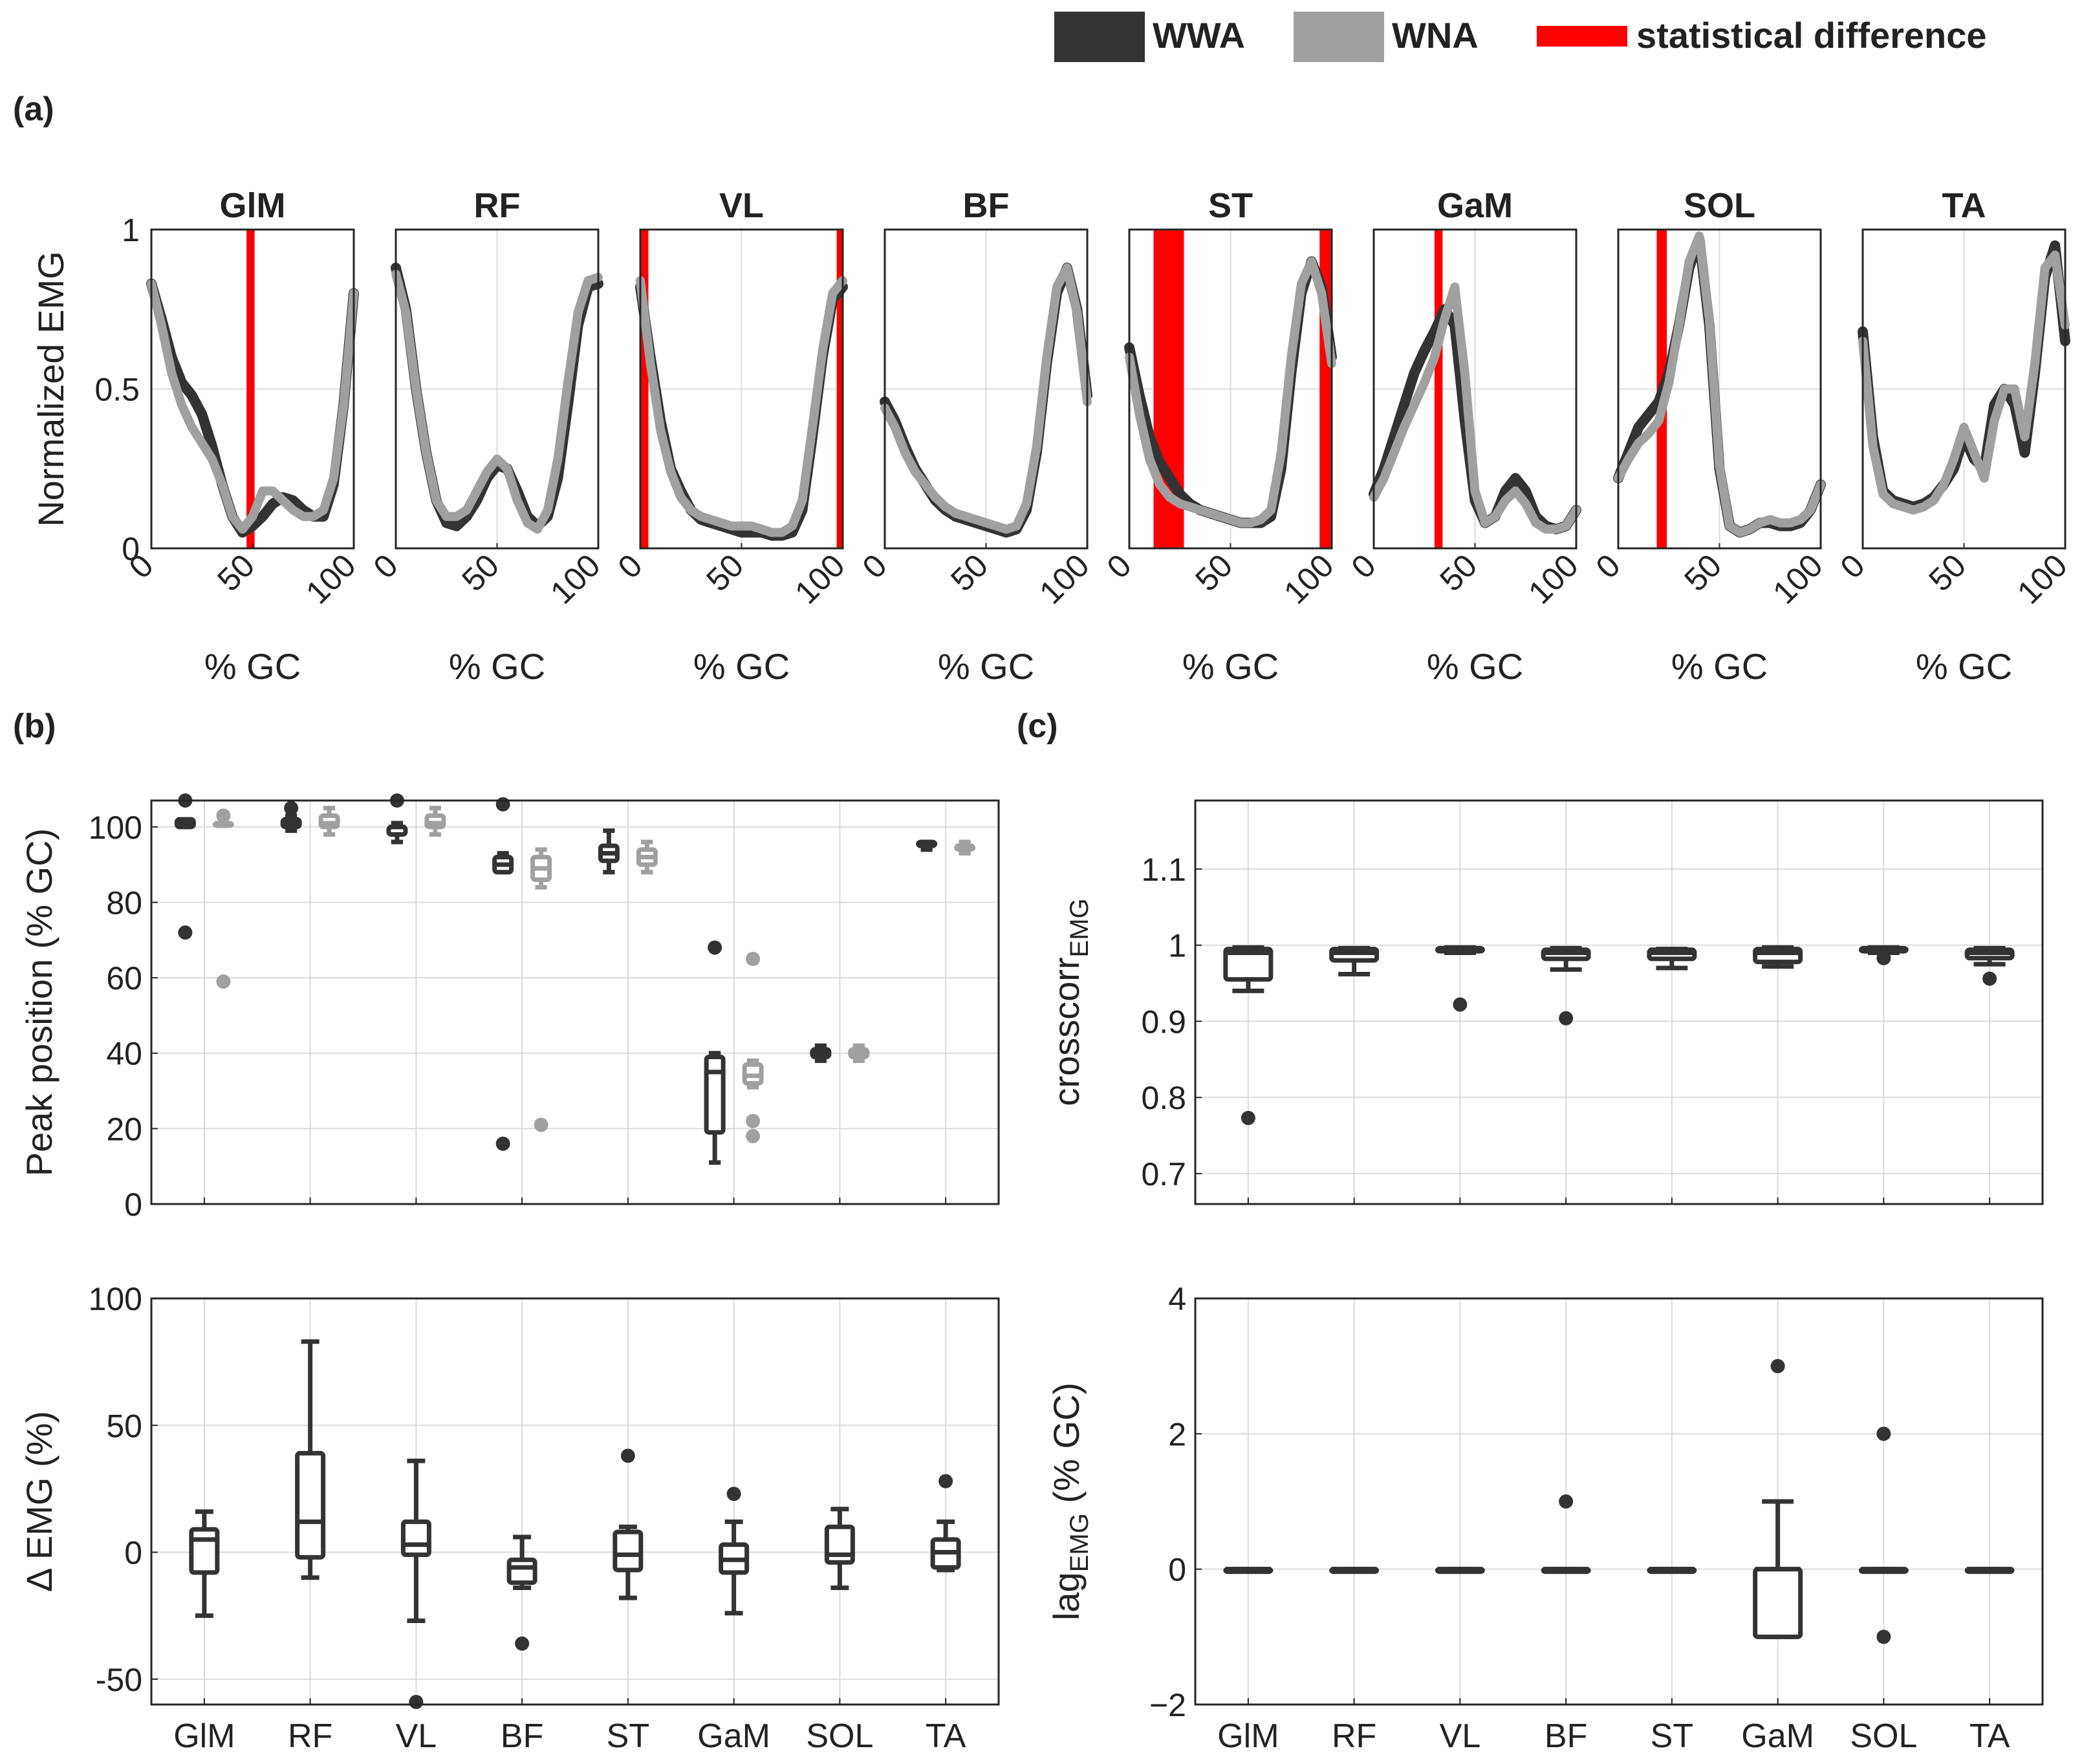 The image size is (2093, 1764). Describe the element at coordinates (1672, 1571) in the screenshot. I see `box-st` at that location.